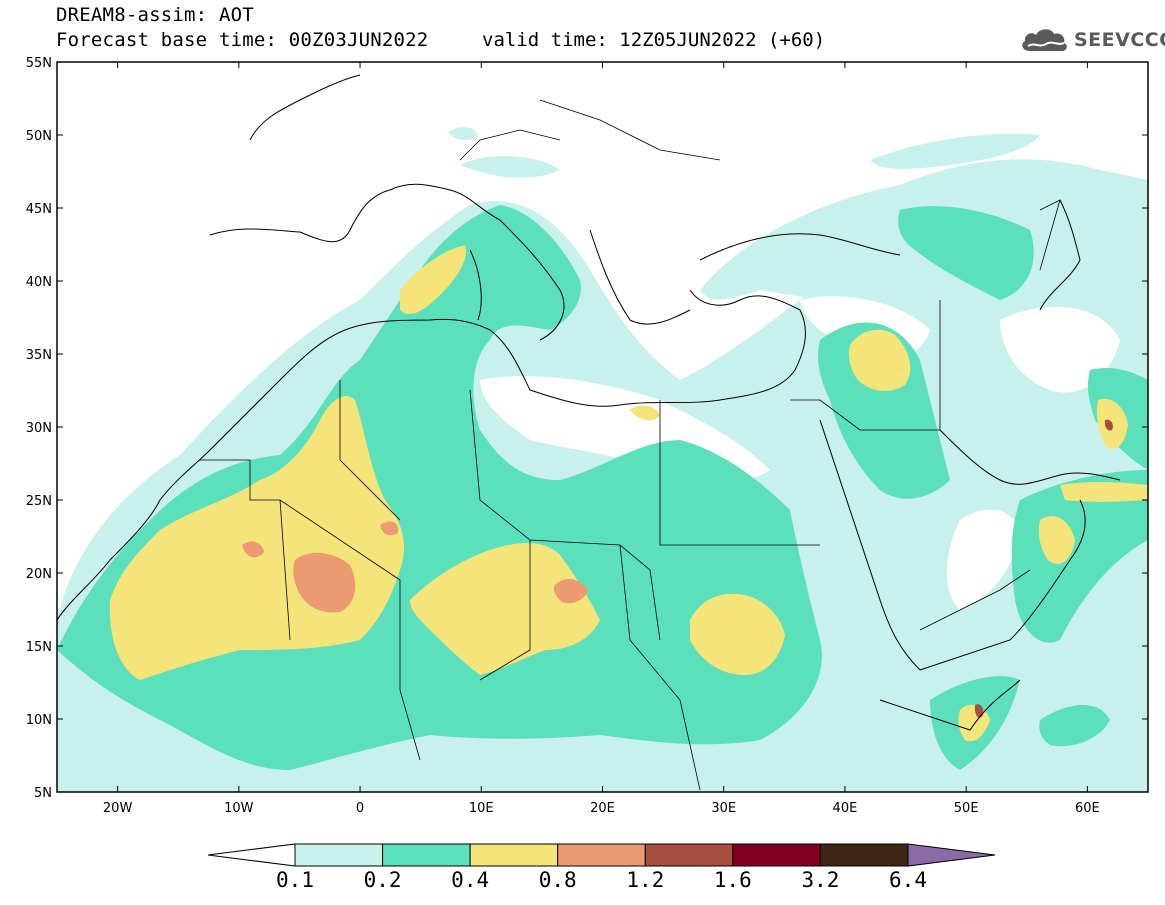 The width and height of the screenshot is (1165, 905). What do you see at coordinates (908, 880) in the screenshot?
I see `colorbar-label: 6.4` at bounding box center [908, 880].